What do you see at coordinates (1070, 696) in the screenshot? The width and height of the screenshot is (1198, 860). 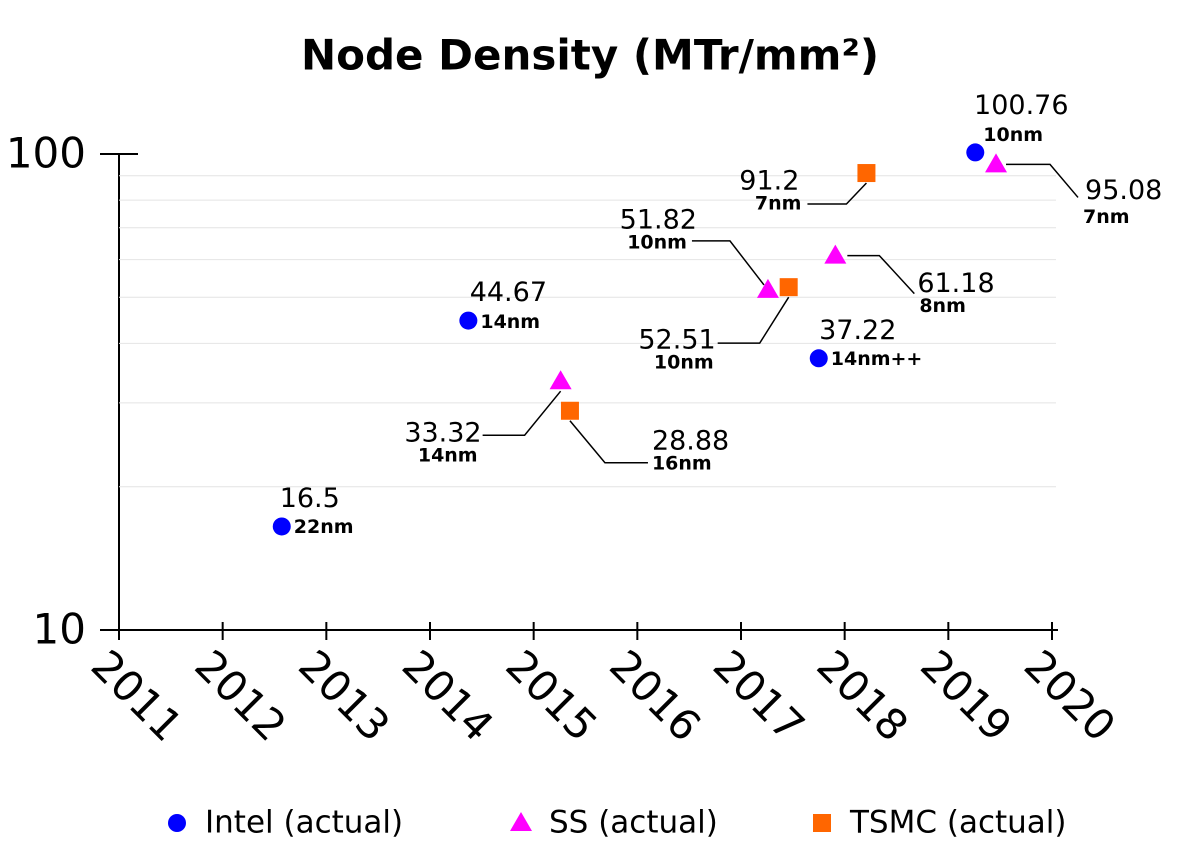 I see `x-tick-label: 2020` at bounding box center [1070, 696].